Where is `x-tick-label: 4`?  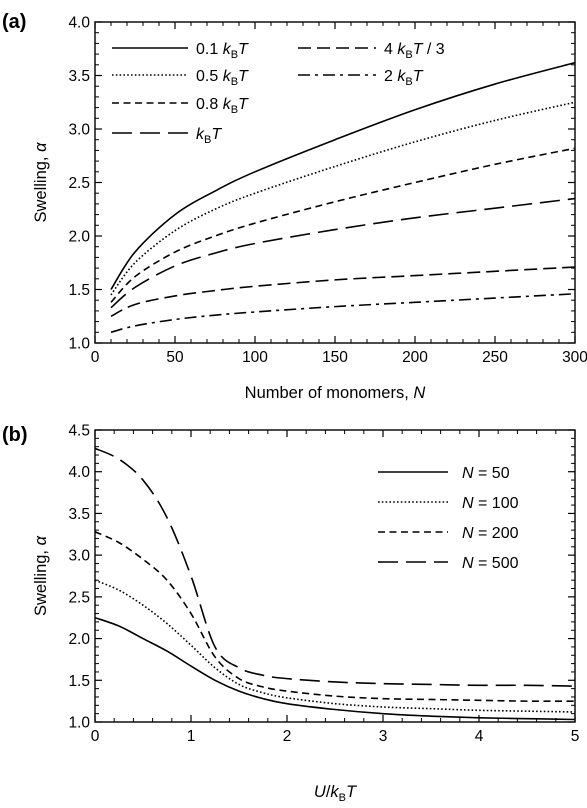
x-tick-label: 4 is located at coordinates (479, 736).